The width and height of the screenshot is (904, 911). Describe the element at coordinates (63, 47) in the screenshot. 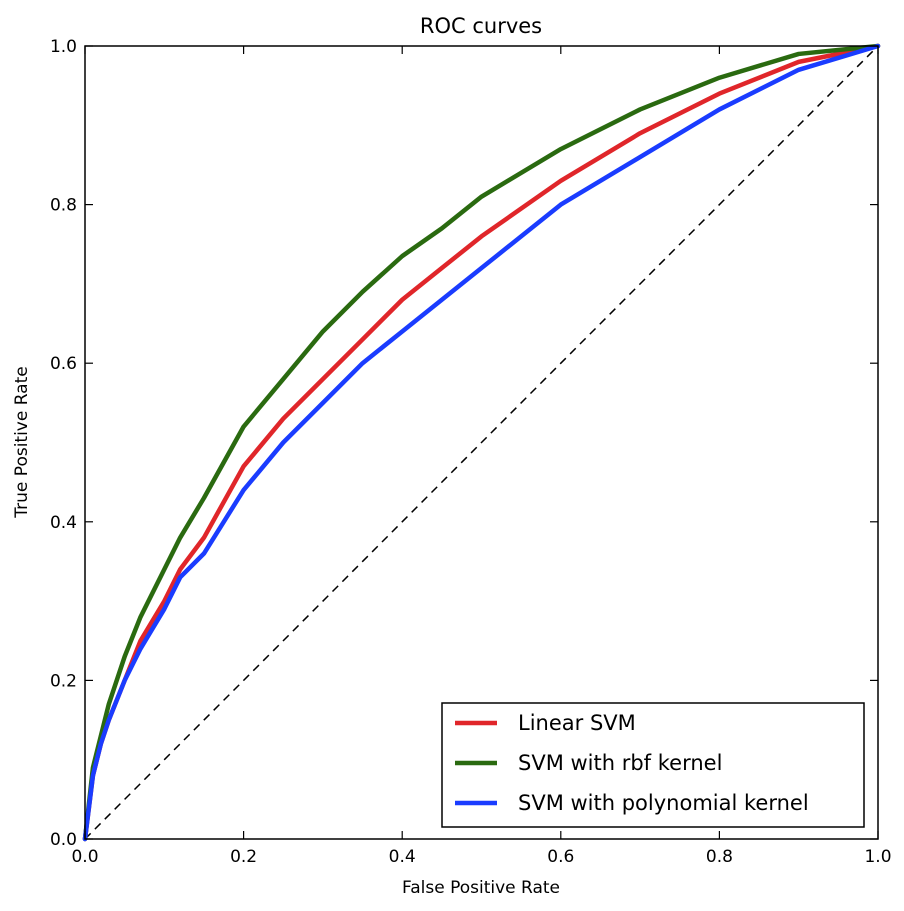

I see `y-tick-label: 1.0` at that location.